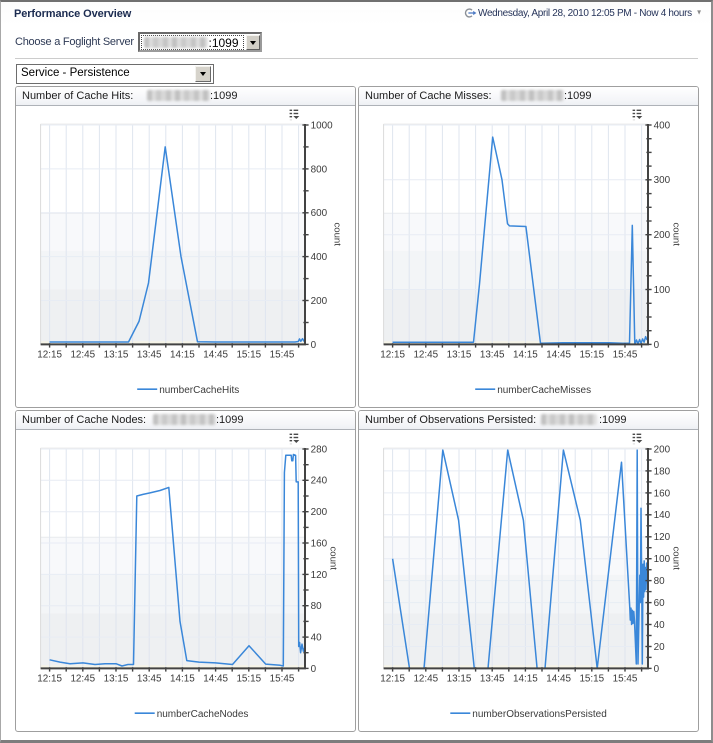 This screenshot has height=743, width=713. What do you see at coordinates (659, 603) in the screenshot?
I see `svg-text: 60` at bounding box center [659, 603].